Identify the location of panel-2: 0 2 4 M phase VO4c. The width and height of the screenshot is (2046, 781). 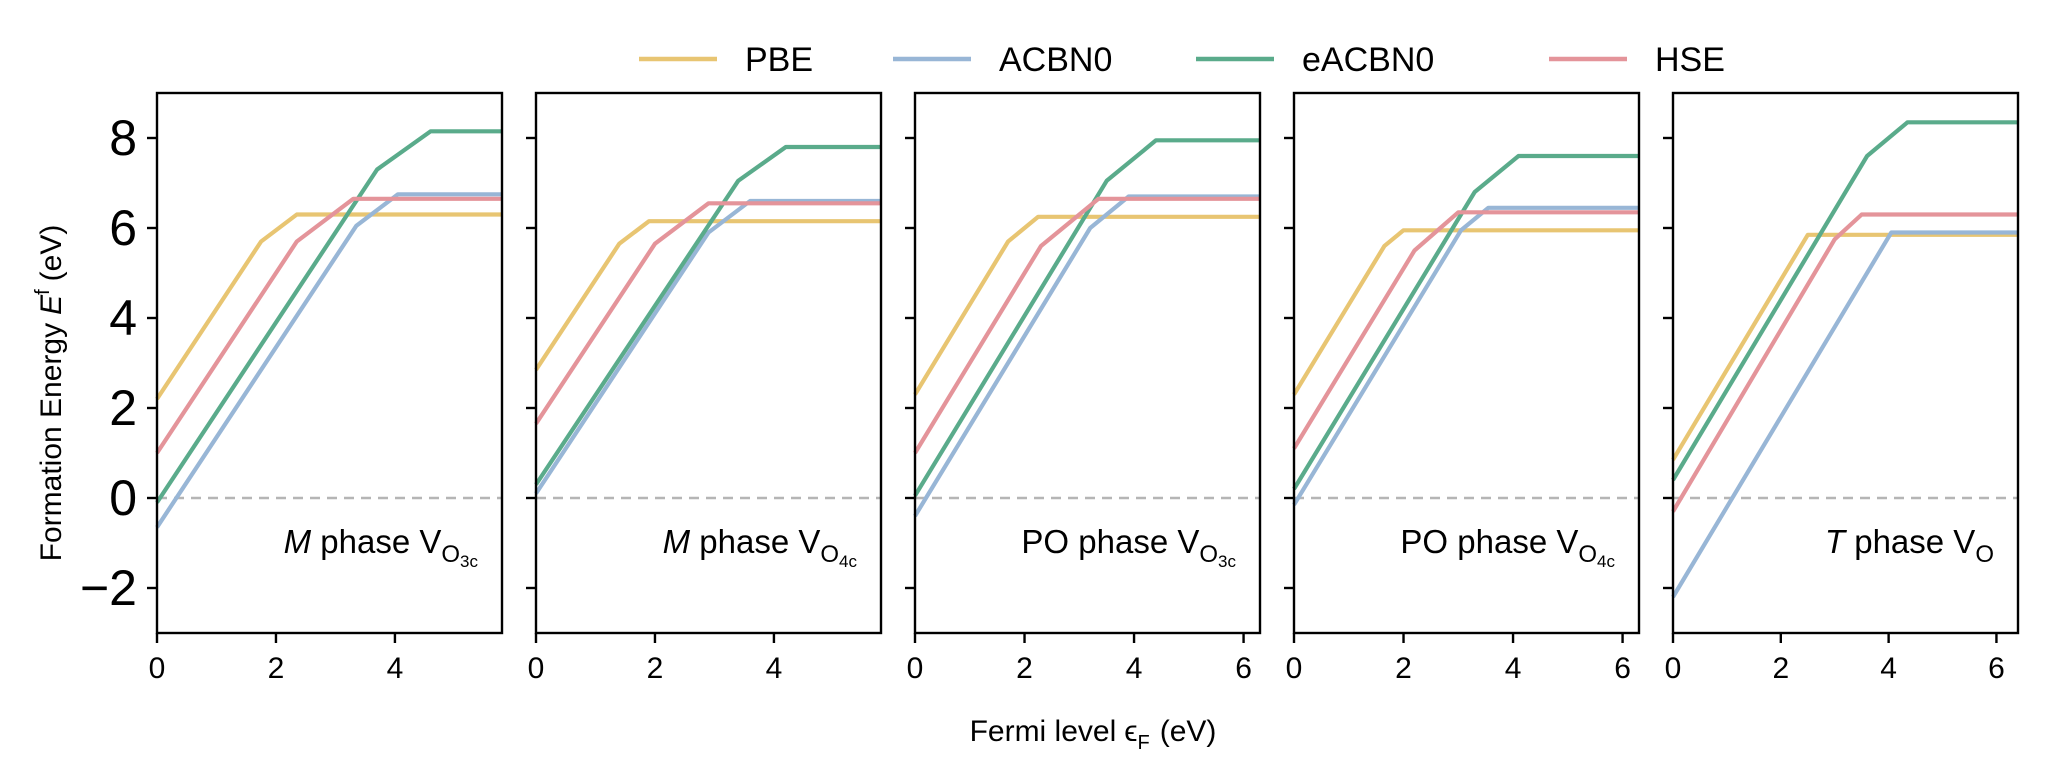
(704, 388).